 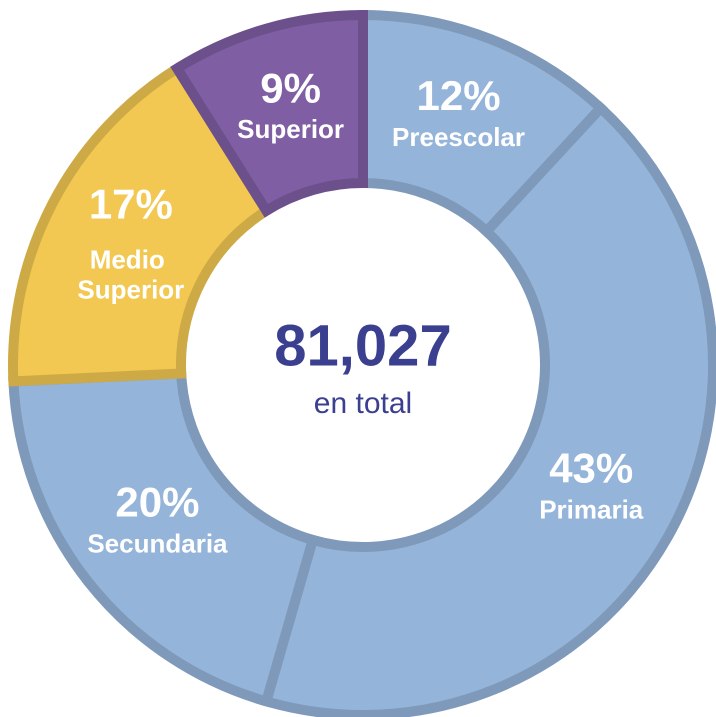 I want to click on total-caption: en total, so click(x=363, y=403).